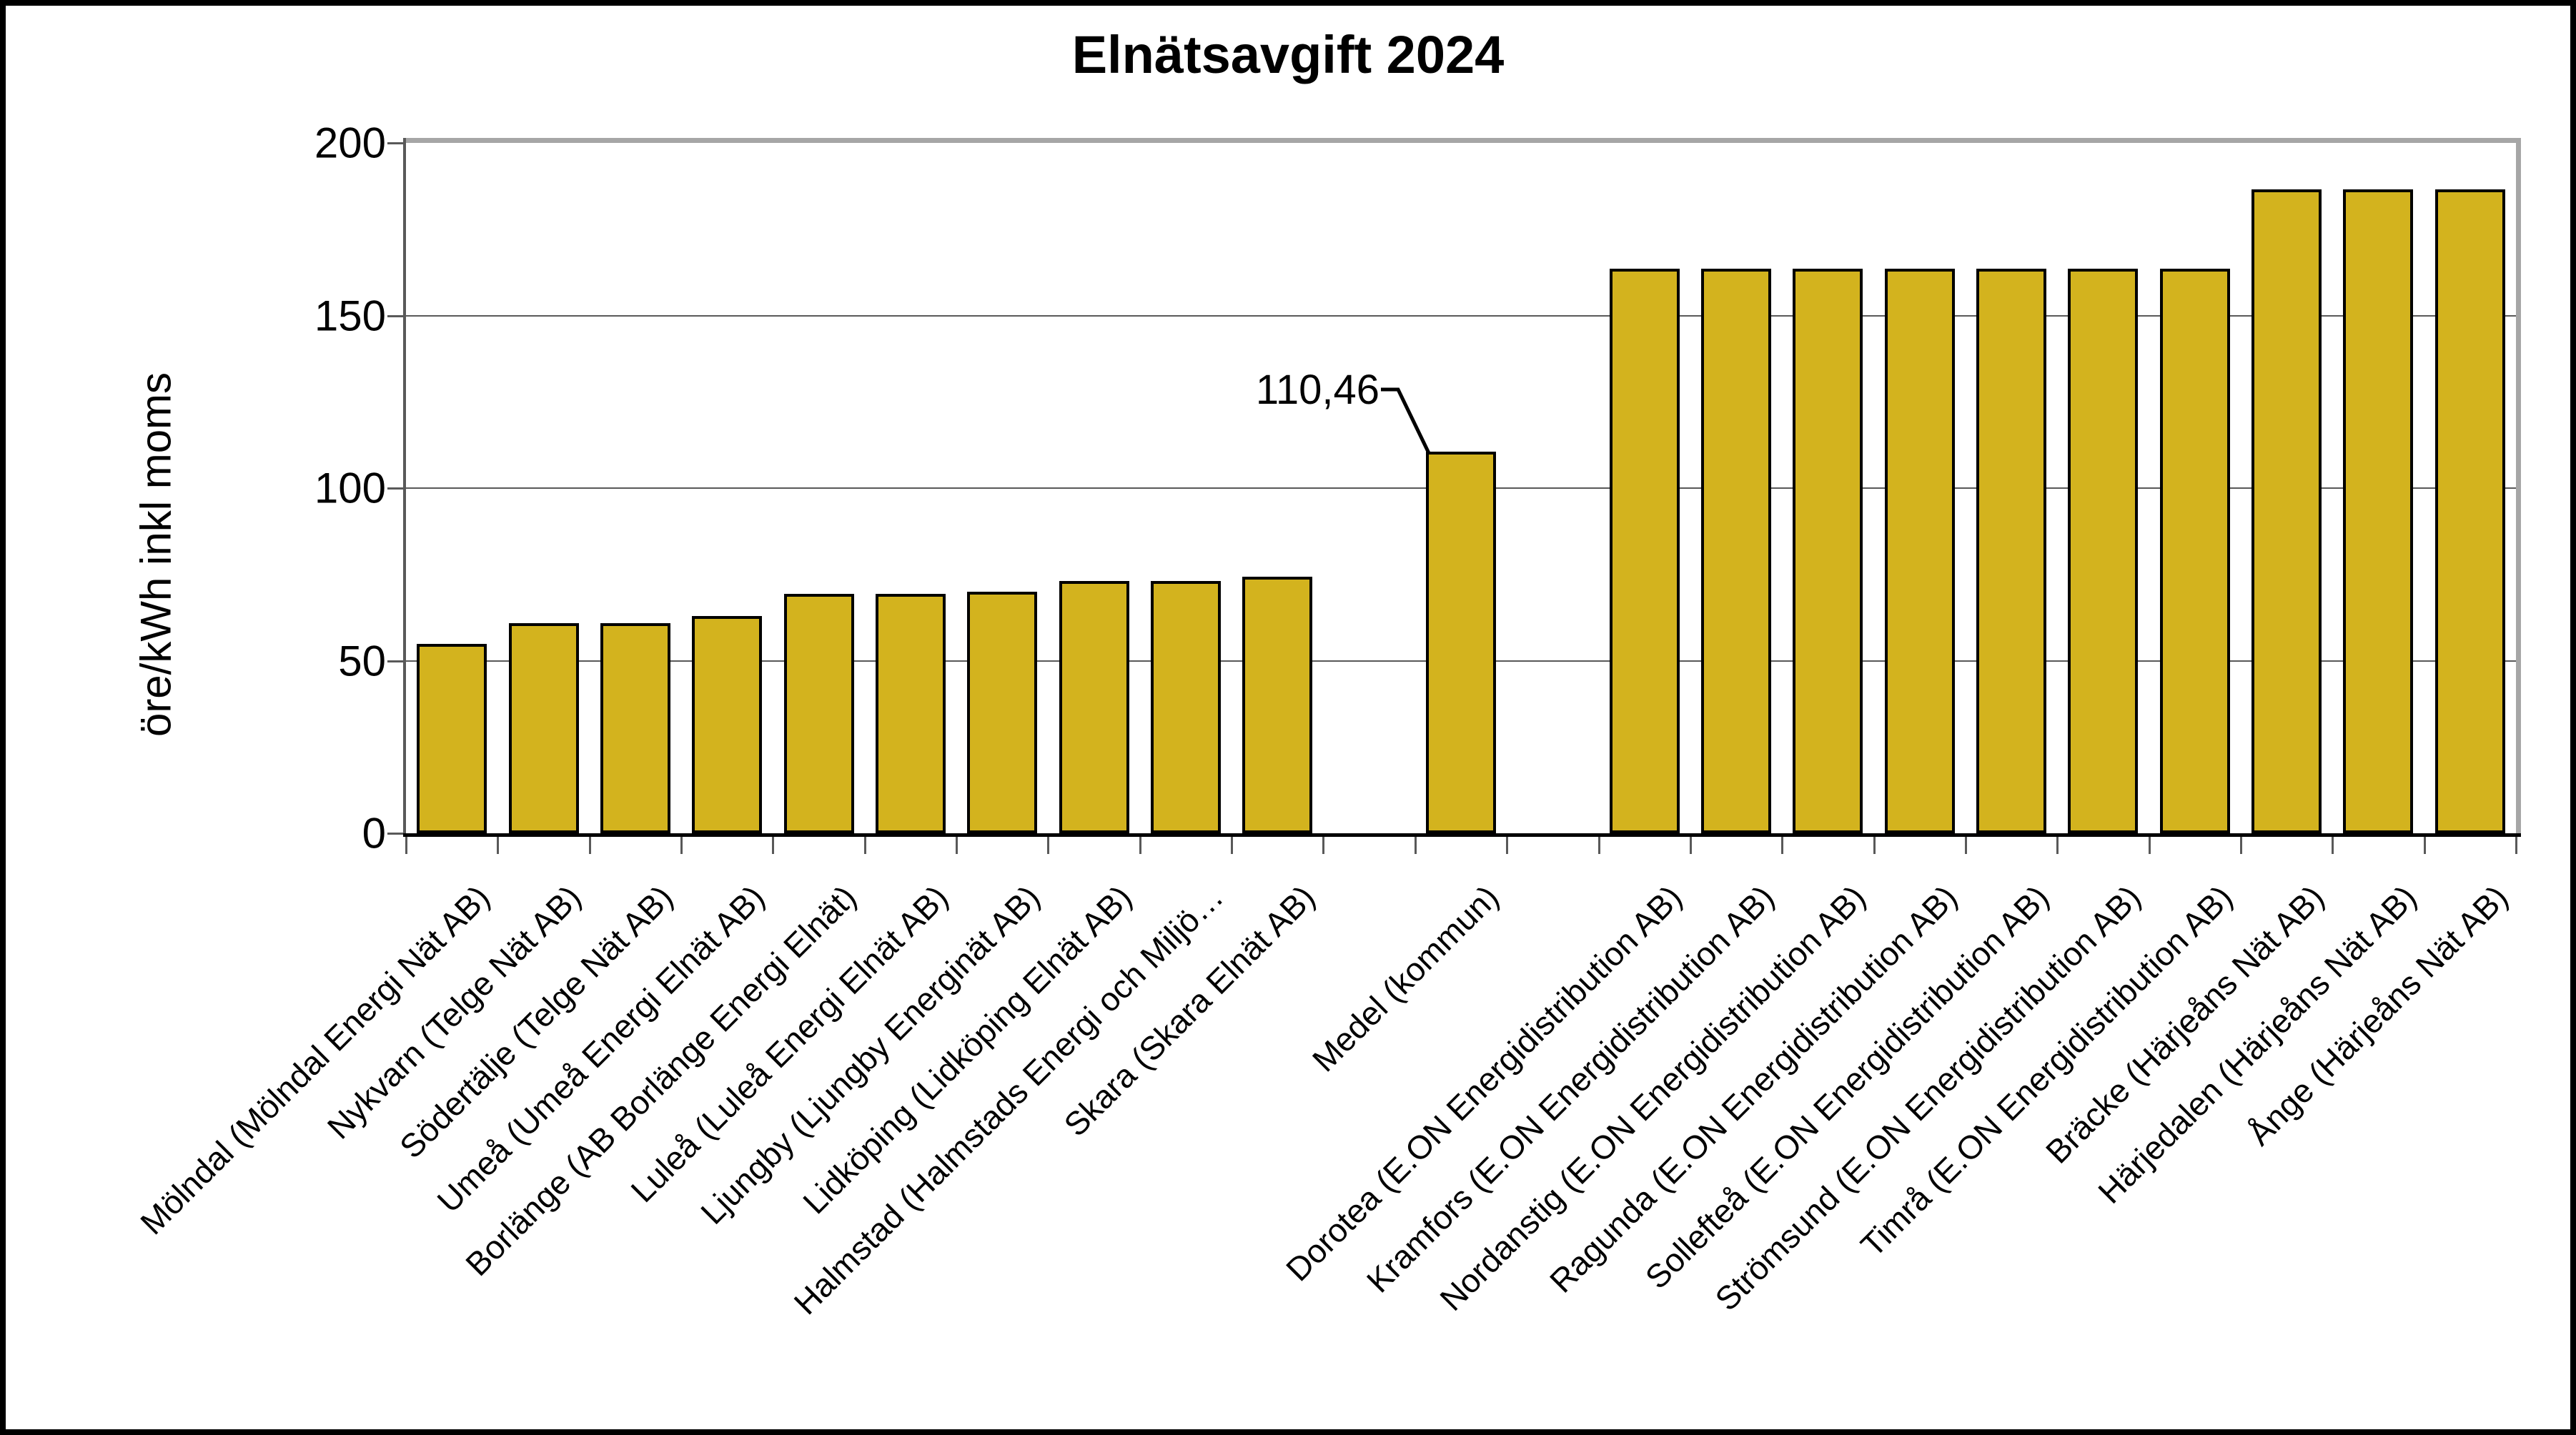  Describe the element at coordinates (1317, 390) in the screenshot. I see `annotation-value: 110,46` at that location.